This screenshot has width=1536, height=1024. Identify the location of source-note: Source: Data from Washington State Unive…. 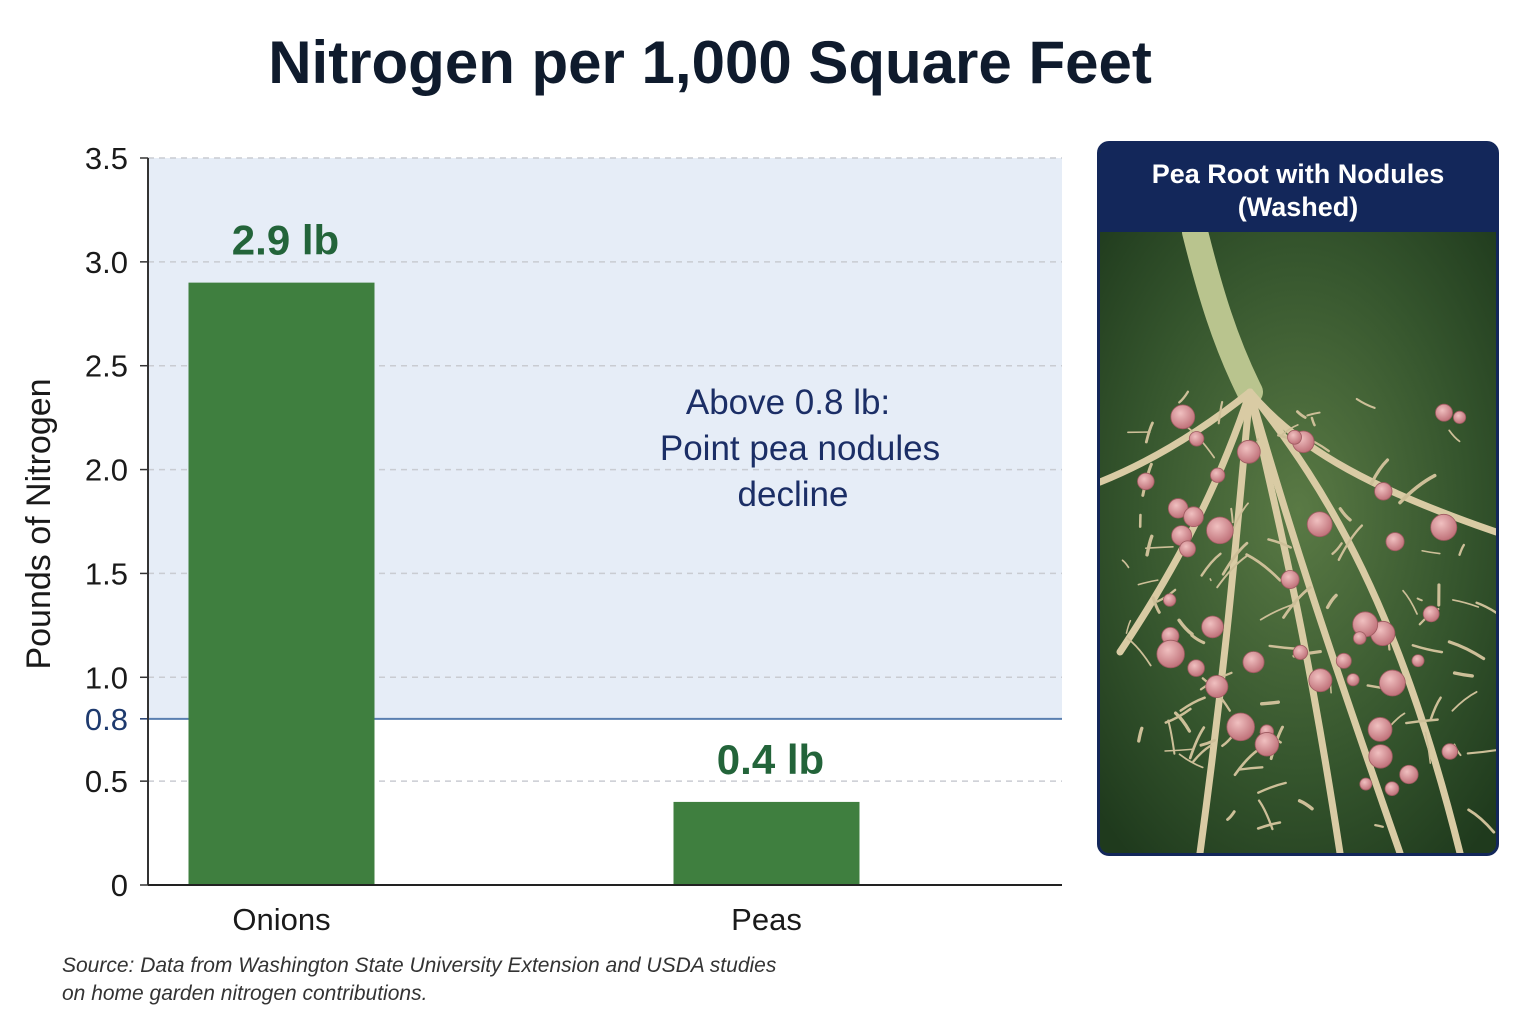
(472, 980).